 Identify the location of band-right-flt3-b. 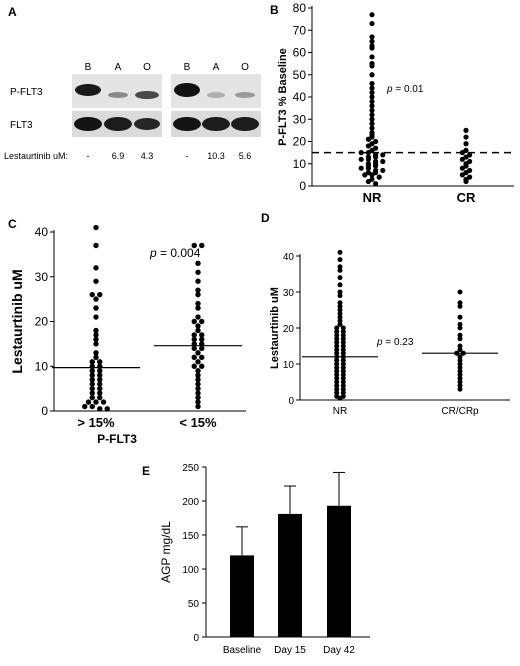
(187, 124).